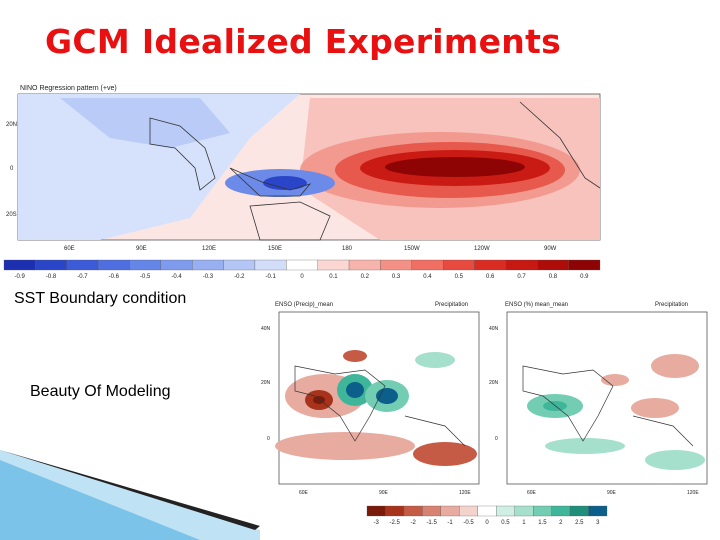 This screenshot has height=540, width=720. I want to click on cold-pool-core, so click(285, 183).